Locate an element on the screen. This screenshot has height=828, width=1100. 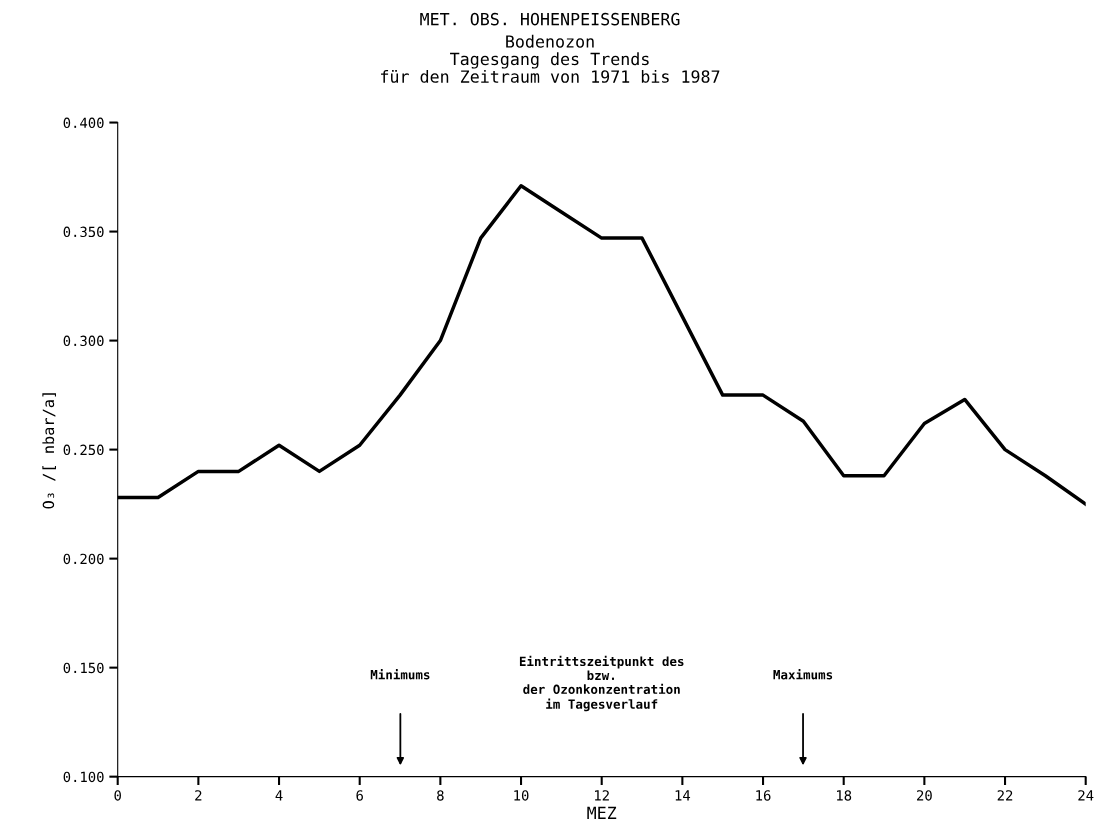
y-tick-label: 0.100 is located at coordinates (83, 777).